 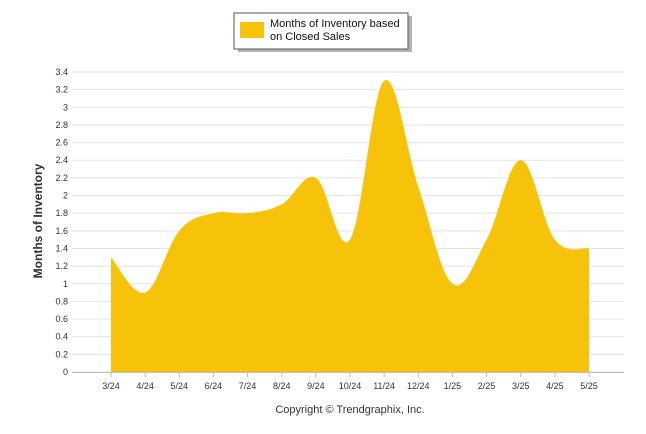 What do you see at coordinates (487, 386) in the screenshot?
I see `x-tick-label: 2/25` at bounding box center [487, 386].